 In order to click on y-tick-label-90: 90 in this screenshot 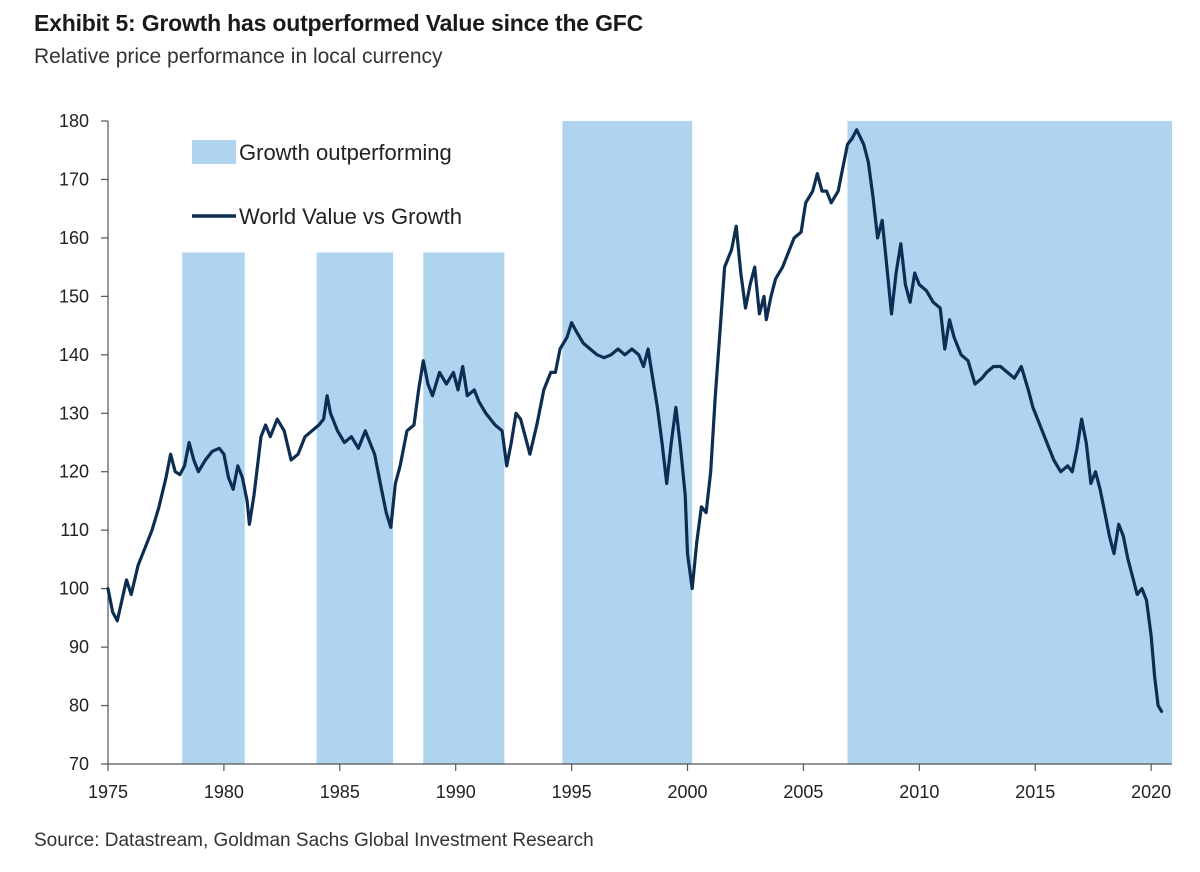, I will do `click(79, 647)`.